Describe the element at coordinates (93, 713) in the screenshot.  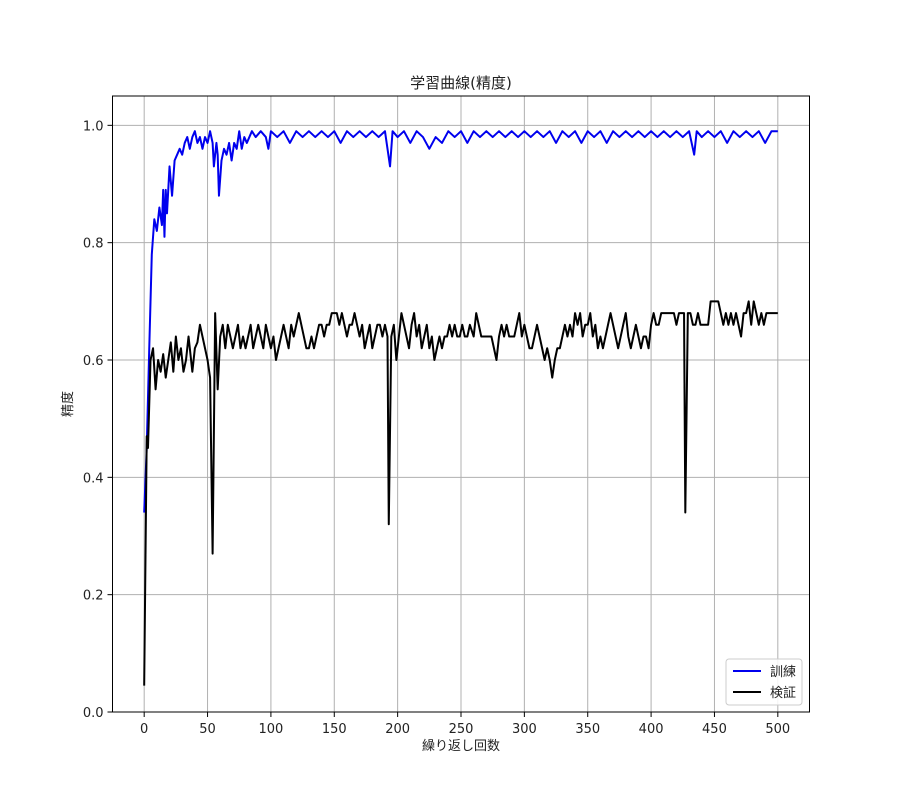
I see `y-tick-label: 0.0` at that location.